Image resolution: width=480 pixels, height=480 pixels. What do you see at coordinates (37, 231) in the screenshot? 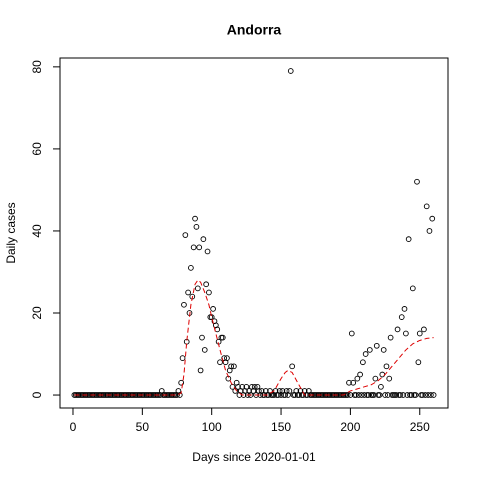
I see `y-tick-label: 40` at bounding box center [37, 231].